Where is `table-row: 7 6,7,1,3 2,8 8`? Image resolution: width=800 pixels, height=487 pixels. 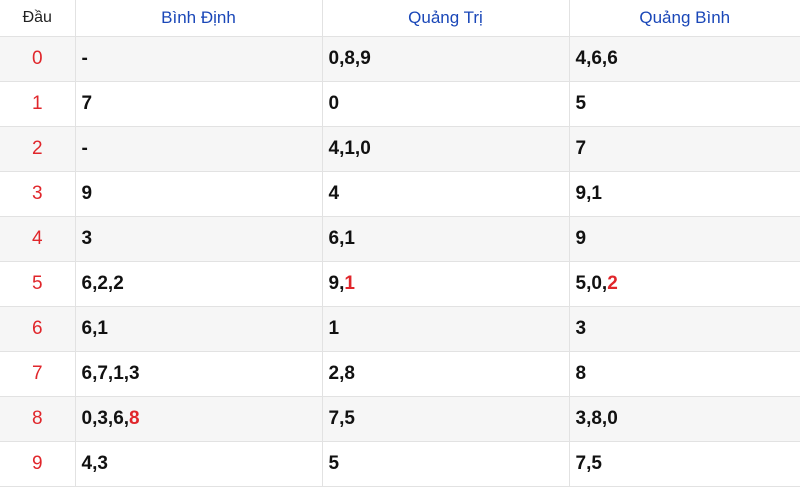
table-row: 7 6,7,1,3 2,8 8 is located at coordinates (400, 374).